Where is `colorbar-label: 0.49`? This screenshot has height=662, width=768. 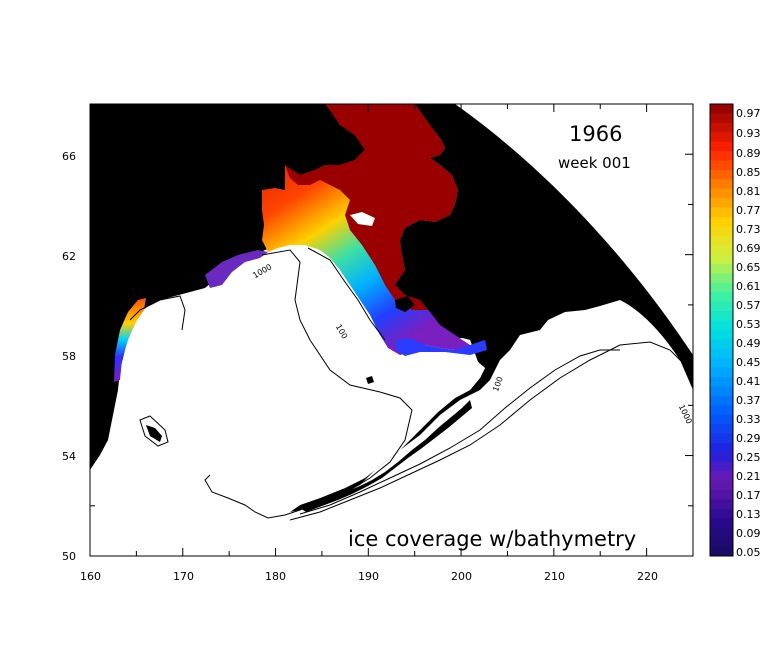
colorbar-label: 0.49 is located at coordinates (748, 343).